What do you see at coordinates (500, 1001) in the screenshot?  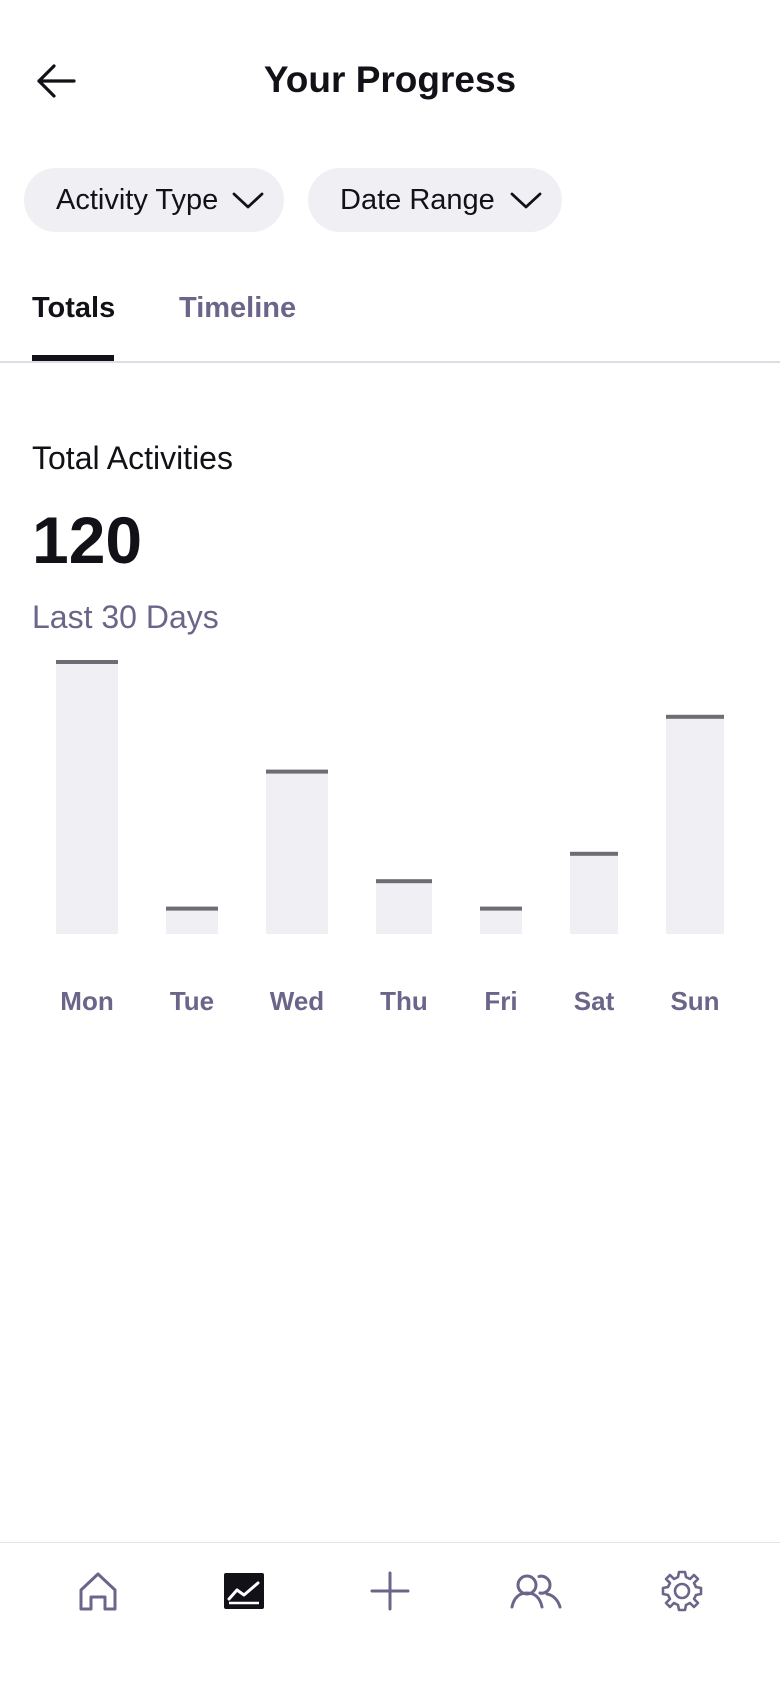 I see `x-tick-label: Fri` at bounding box center [500, 1001].